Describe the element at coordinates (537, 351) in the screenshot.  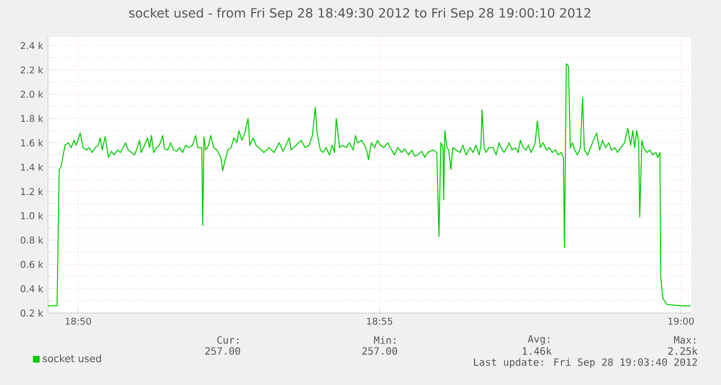
I see `text: 1.46k` at that location.